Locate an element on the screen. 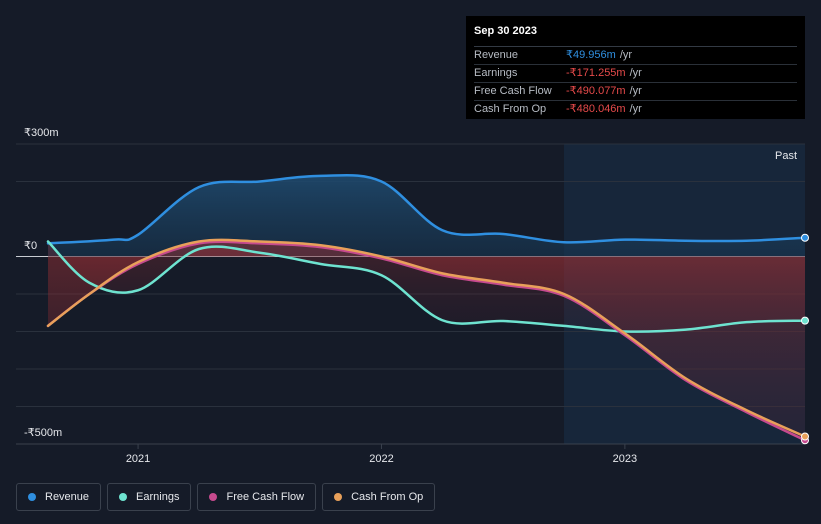  series-end-markers is located at coordinates (805, 339).